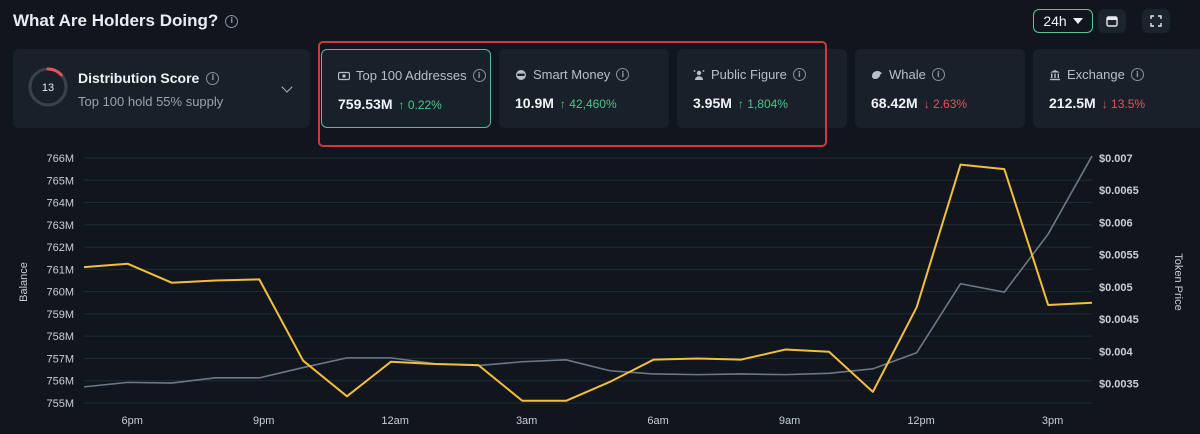  Describe the element at coordinates (60, 270) in the screenshot. I see `y-tick-label: 761M` at that location.